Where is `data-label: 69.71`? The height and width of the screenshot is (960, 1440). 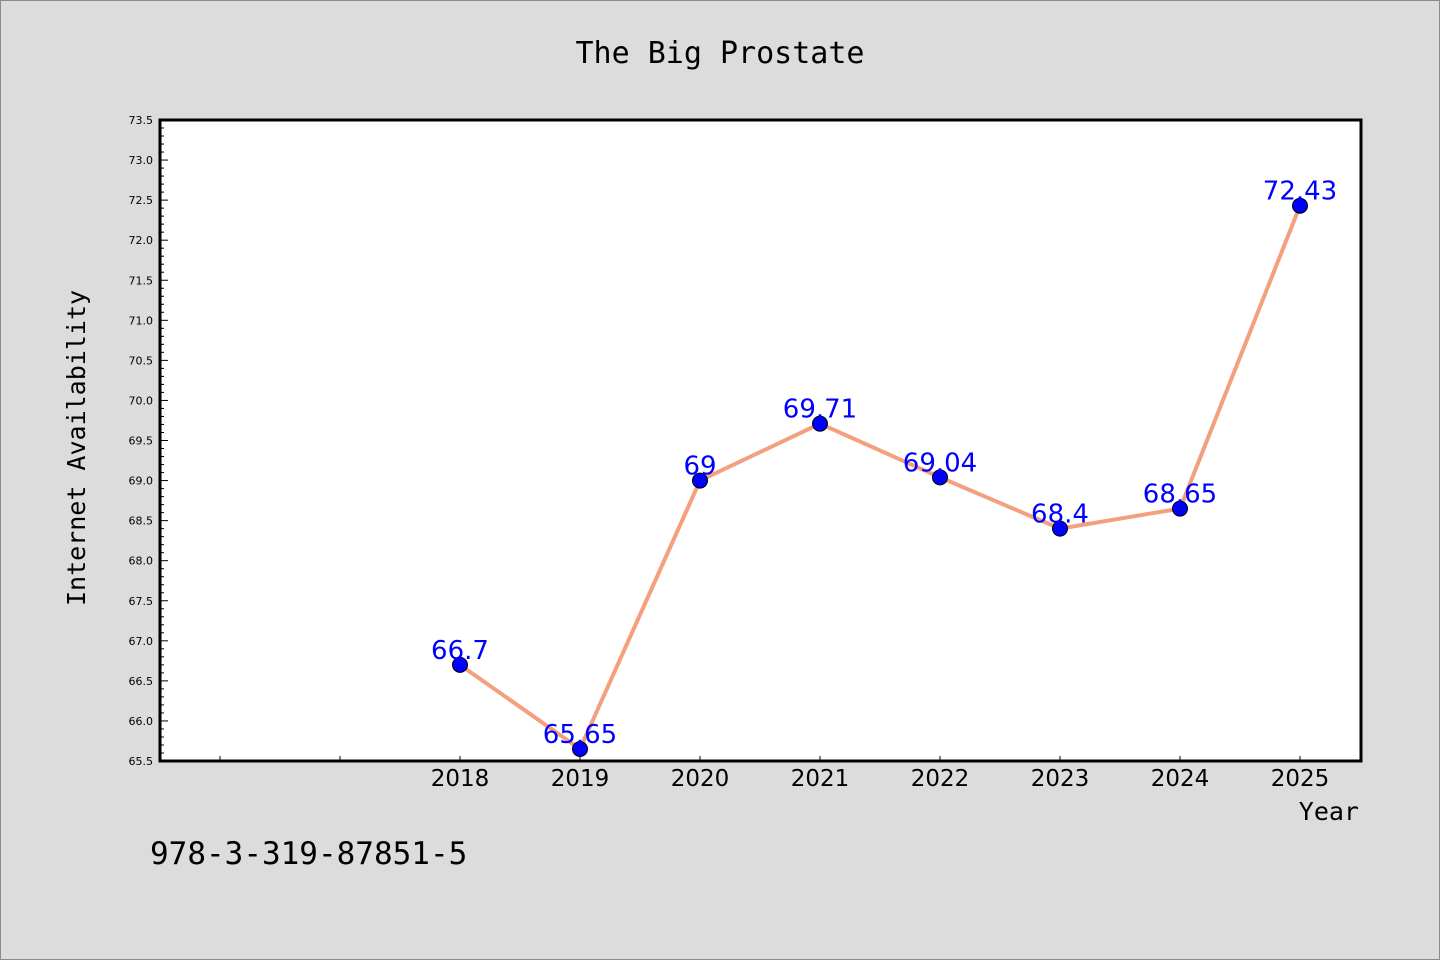
data-label: 69.71 is located at coordinates (820, 410).